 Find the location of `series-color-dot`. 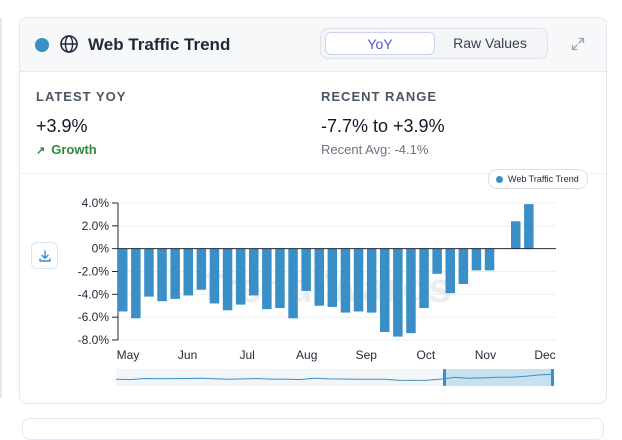

series-color-dot is located at coordinates (42, 45).